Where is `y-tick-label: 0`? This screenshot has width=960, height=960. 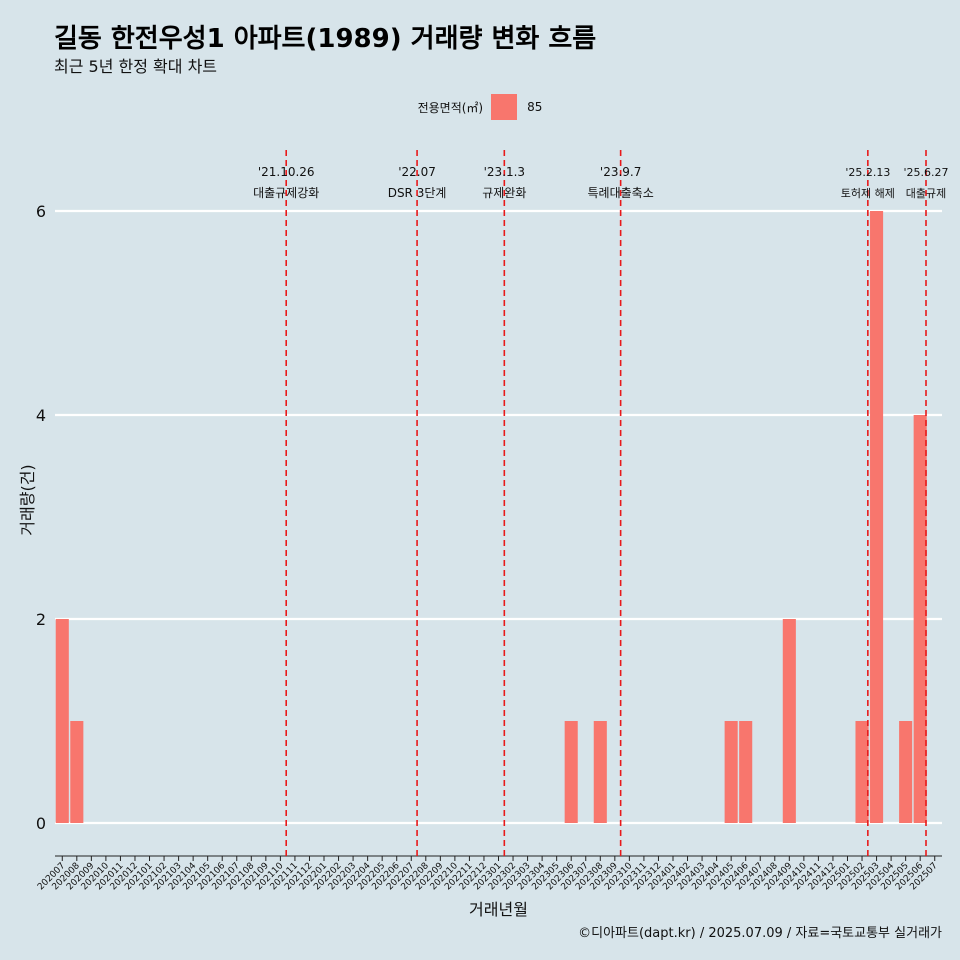
y-tick-label: 0 is located at coordinates (41, 823).